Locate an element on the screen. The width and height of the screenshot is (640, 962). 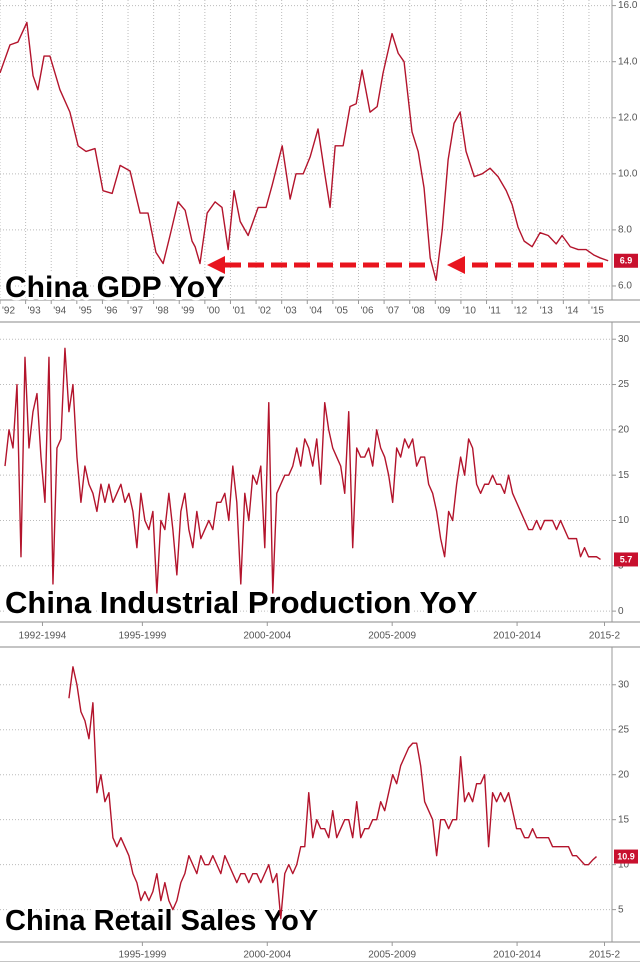
y-tick-label: 5 is located at coordinates (621, 909).